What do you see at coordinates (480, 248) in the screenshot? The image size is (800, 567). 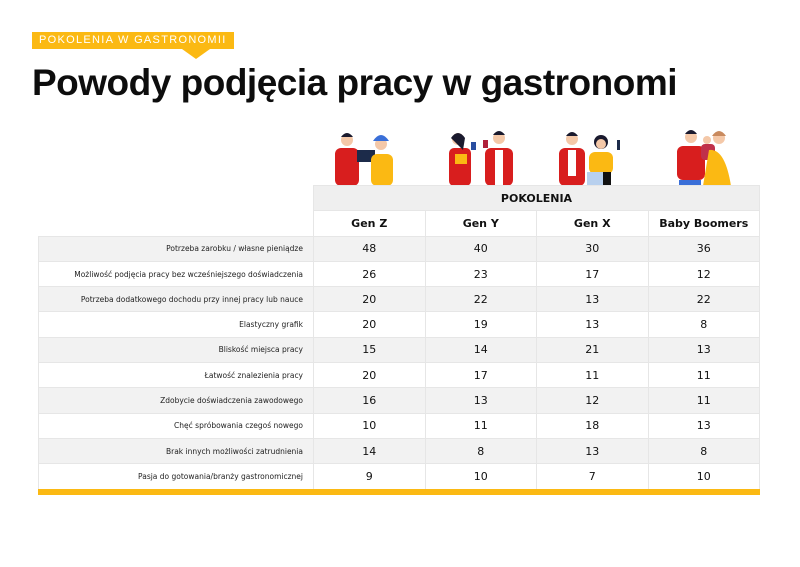 I see `cell-value: 40` at bounding box center [480, 248].